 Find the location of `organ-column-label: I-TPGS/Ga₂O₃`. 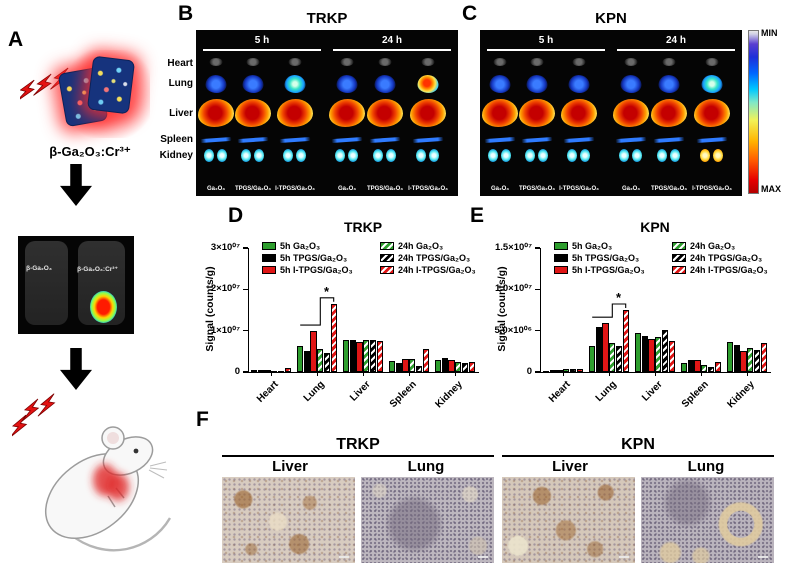

organ-column-label: I-TPGS/Ga₂O₃ is located at coordinates (579, 189).